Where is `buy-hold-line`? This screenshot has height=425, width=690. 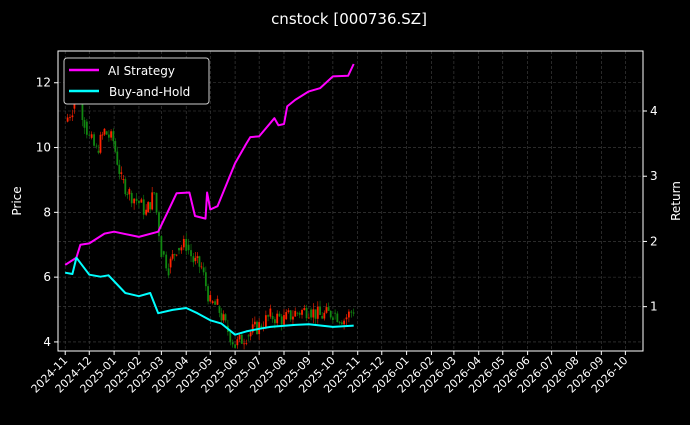 buy-hold-line is located at coordinates (209, 296).